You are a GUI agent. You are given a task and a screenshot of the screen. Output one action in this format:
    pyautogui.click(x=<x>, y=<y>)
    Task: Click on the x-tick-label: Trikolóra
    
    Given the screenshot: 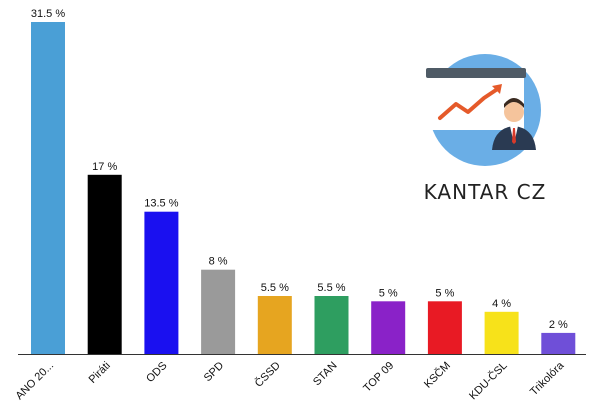 What is the action you would take?
    pyautogui.click(x=547, y=378)
    